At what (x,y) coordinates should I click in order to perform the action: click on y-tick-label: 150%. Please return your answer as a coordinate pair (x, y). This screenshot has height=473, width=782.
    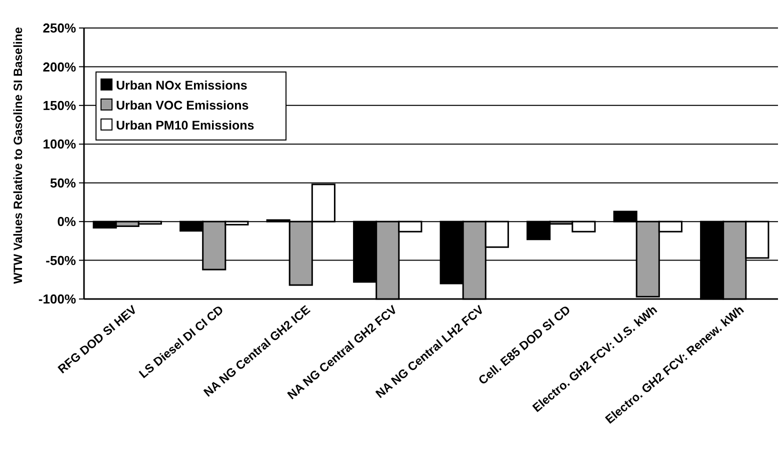
    Looking at the image, I should click on (59, 105).